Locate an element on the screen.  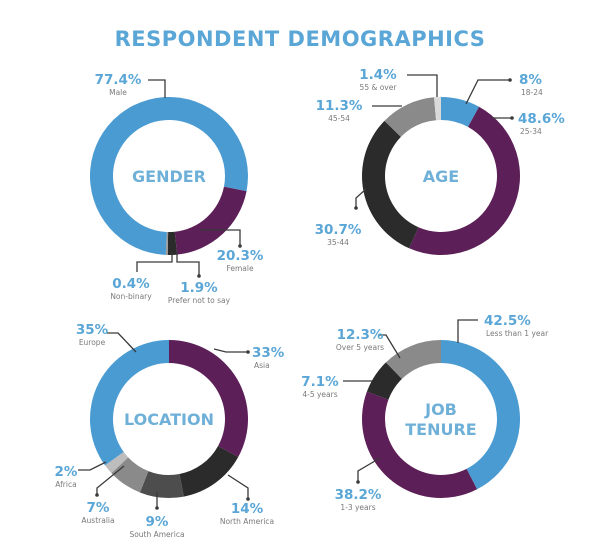
category-label-prefer-not-to-say: Prefer not to say is located at coordinates (199, 300).